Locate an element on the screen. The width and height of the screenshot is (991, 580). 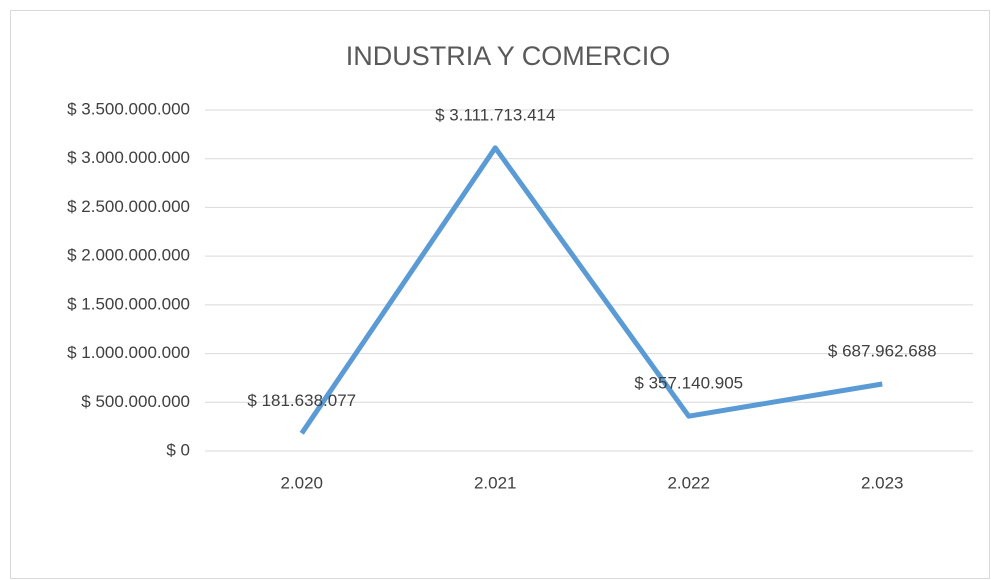
data-label: $ 687.962.688 is located at coordinates (882, 350).